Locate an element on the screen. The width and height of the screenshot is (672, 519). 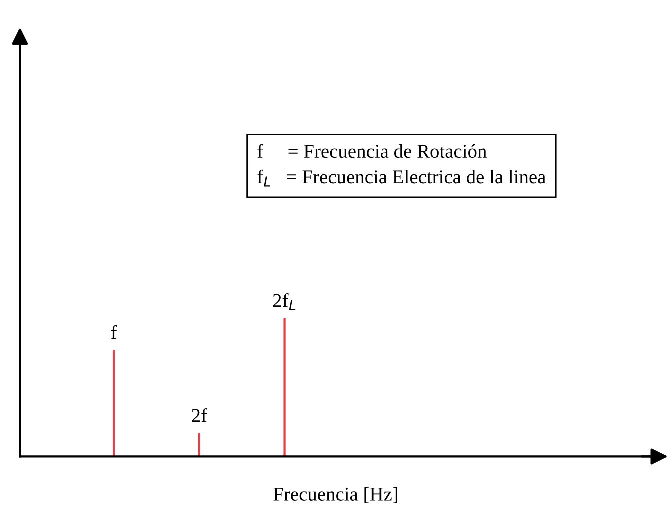
x-tick-label: 2f is located at coordinates (200, 415).